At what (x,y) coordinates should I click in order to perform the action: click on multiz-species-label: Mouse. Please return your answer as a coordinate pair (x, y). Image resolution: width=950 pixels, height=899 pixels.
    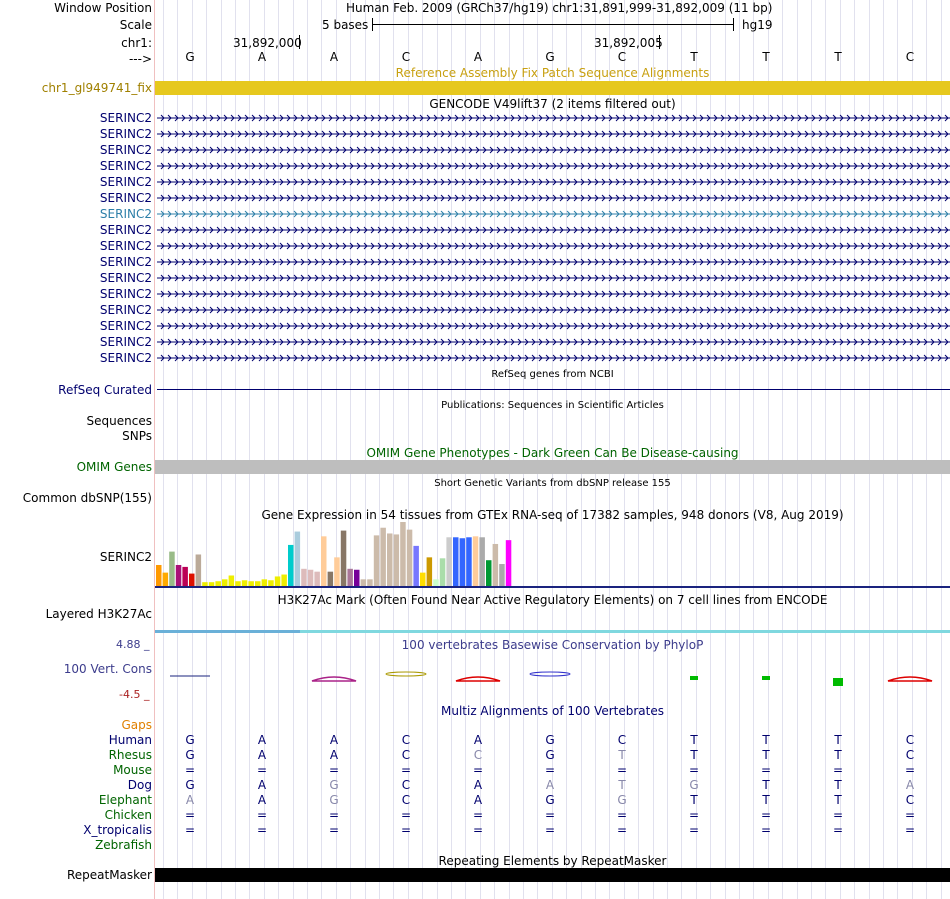
    Looking at the image, I should click on (132, 770).